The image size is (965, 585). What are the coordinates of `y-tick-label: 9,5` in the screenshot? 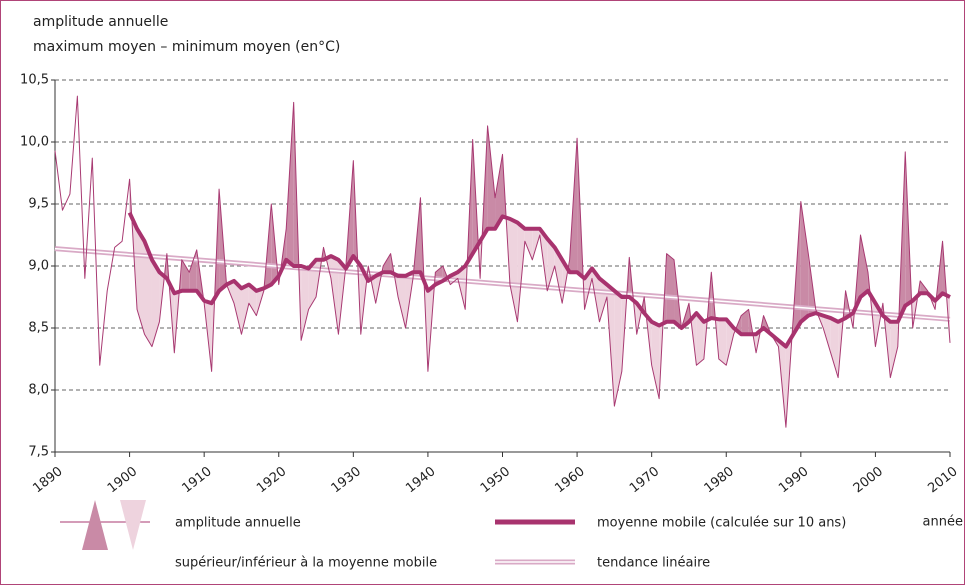 It's located at (38, 204).